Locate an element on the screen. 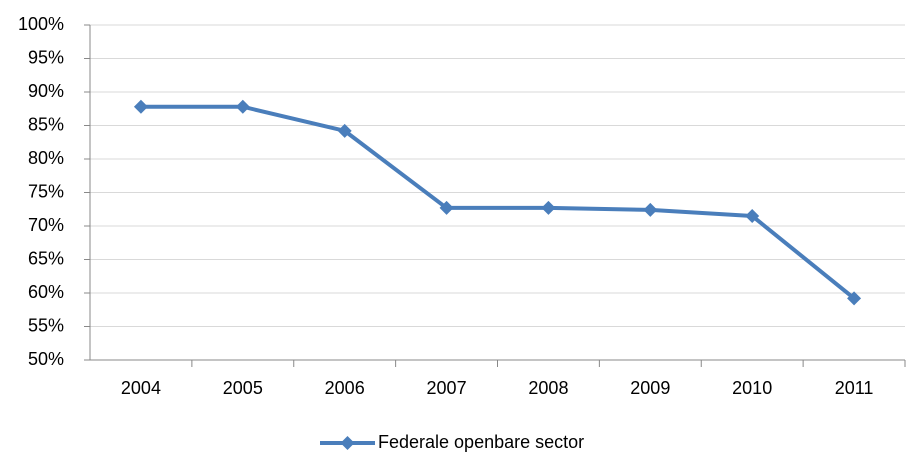 This screenshot has width=912, height=459. y-tick-label: 60% is located at coordinates (46, 292).